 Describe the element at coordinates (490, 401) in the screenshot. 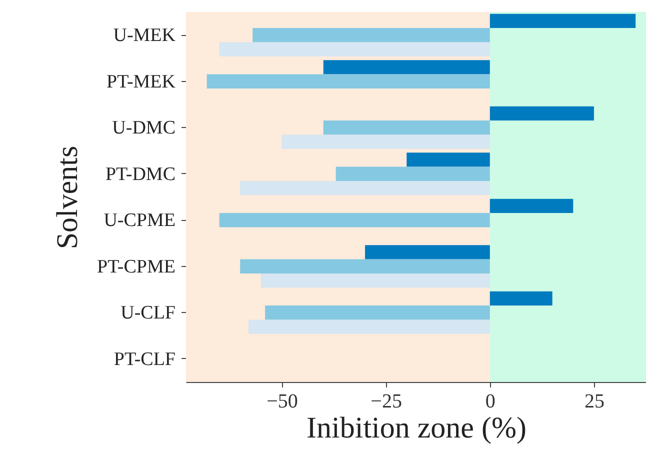

I see `x-tick-label: 0` at that location.